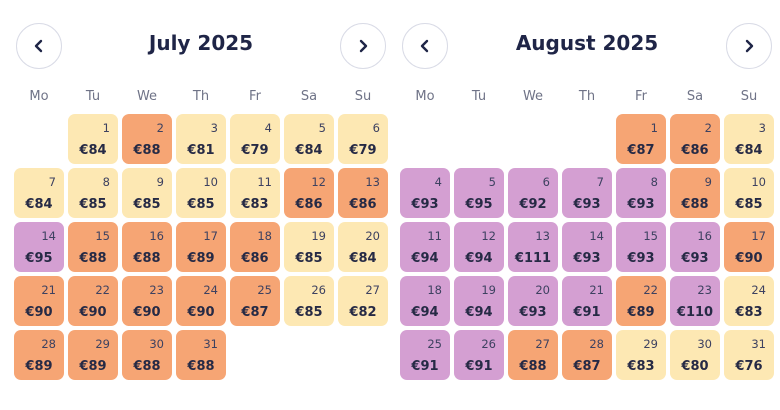 This screenshot has height=410, width=780. I want to click on day-cell: 5 €95, so click(479, 193).